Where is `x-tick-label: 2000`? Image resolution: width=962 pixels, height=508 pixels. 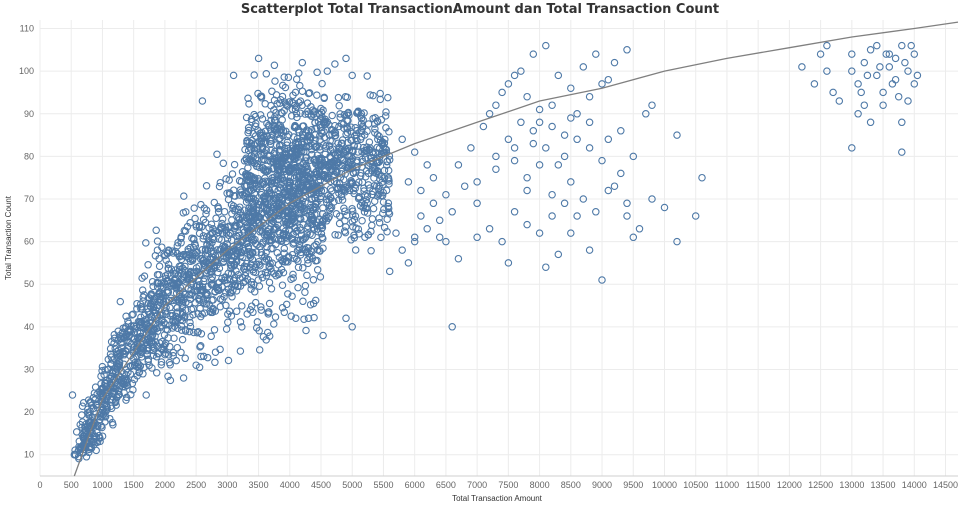
x-tick-label: 2000 is located at coordinates (165, 485).